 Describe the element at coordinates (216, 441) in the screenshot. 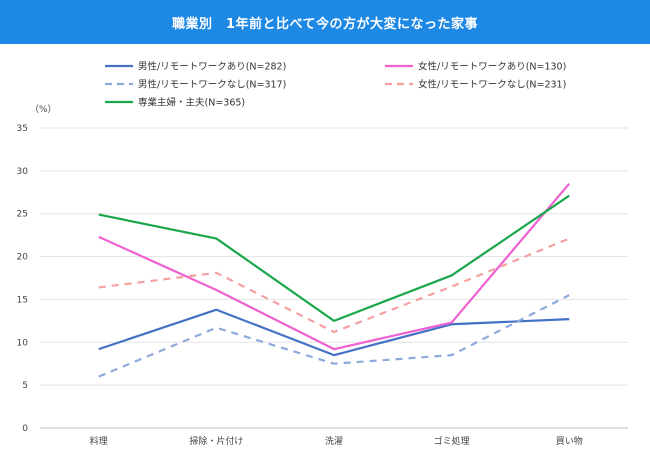

I see `x-tick-label: 掃除・片付け` at that location.